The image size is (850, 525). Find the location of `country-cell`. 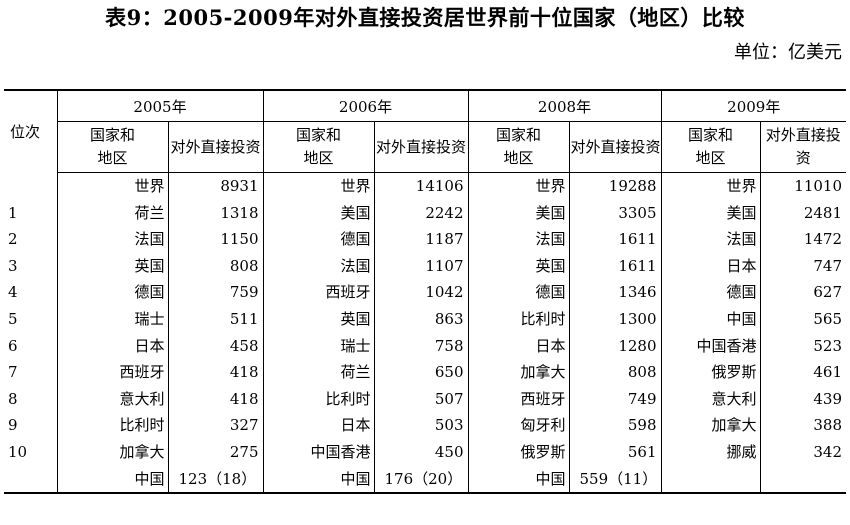

country-cell is located at coordinates (710, 479).